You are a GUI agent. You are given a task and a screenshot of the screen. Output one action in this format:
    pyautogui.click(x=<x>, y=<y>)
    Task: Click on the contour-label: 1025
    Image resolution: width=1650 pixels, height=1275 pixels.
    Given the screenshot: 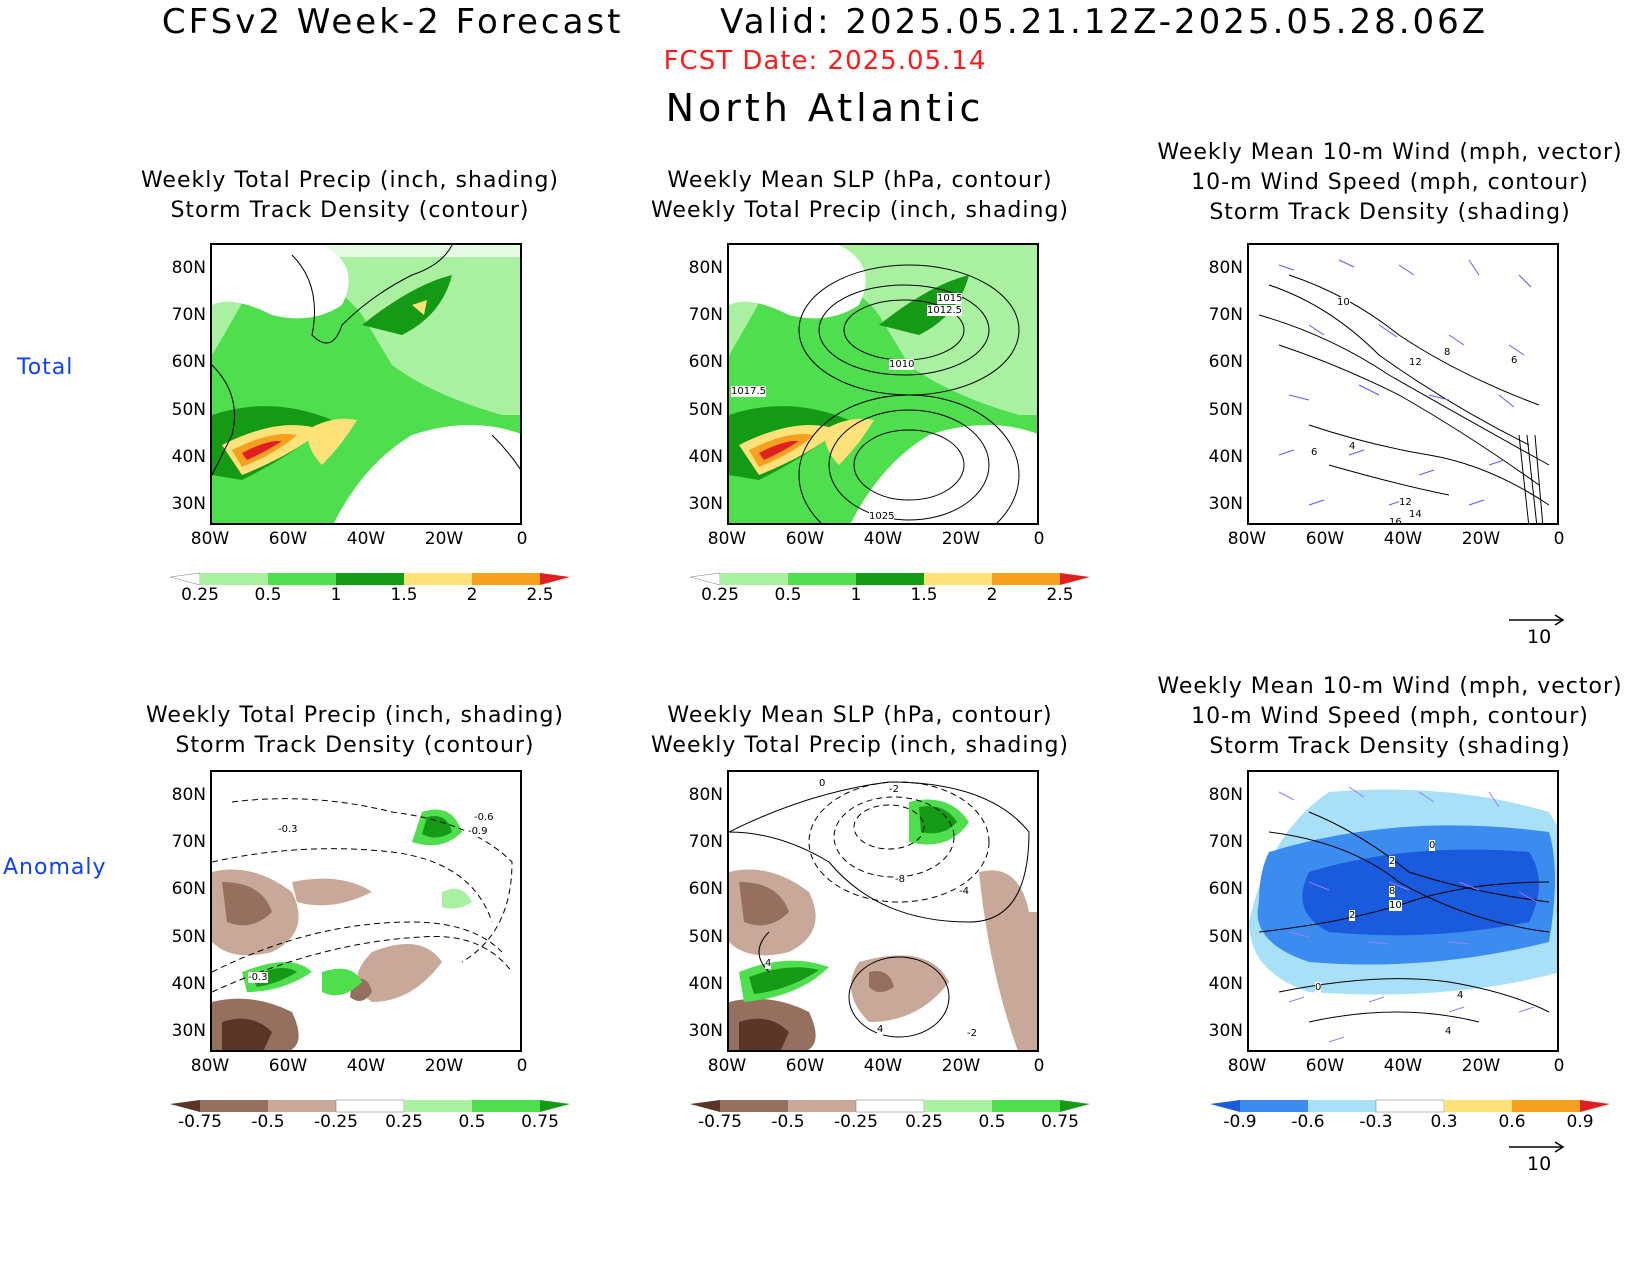 What is the action you would take?
    pyautogui.click(x=882, y=516)
    